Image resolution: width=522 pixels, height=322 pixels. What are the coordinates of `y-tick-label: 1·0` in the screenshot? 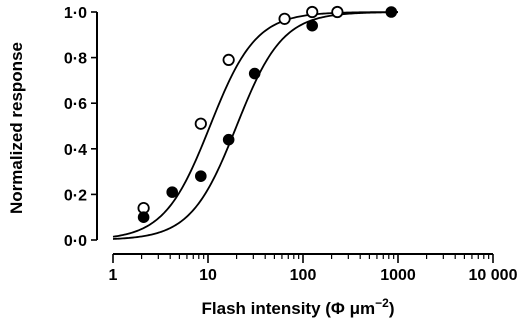 It's located at (75, 13).